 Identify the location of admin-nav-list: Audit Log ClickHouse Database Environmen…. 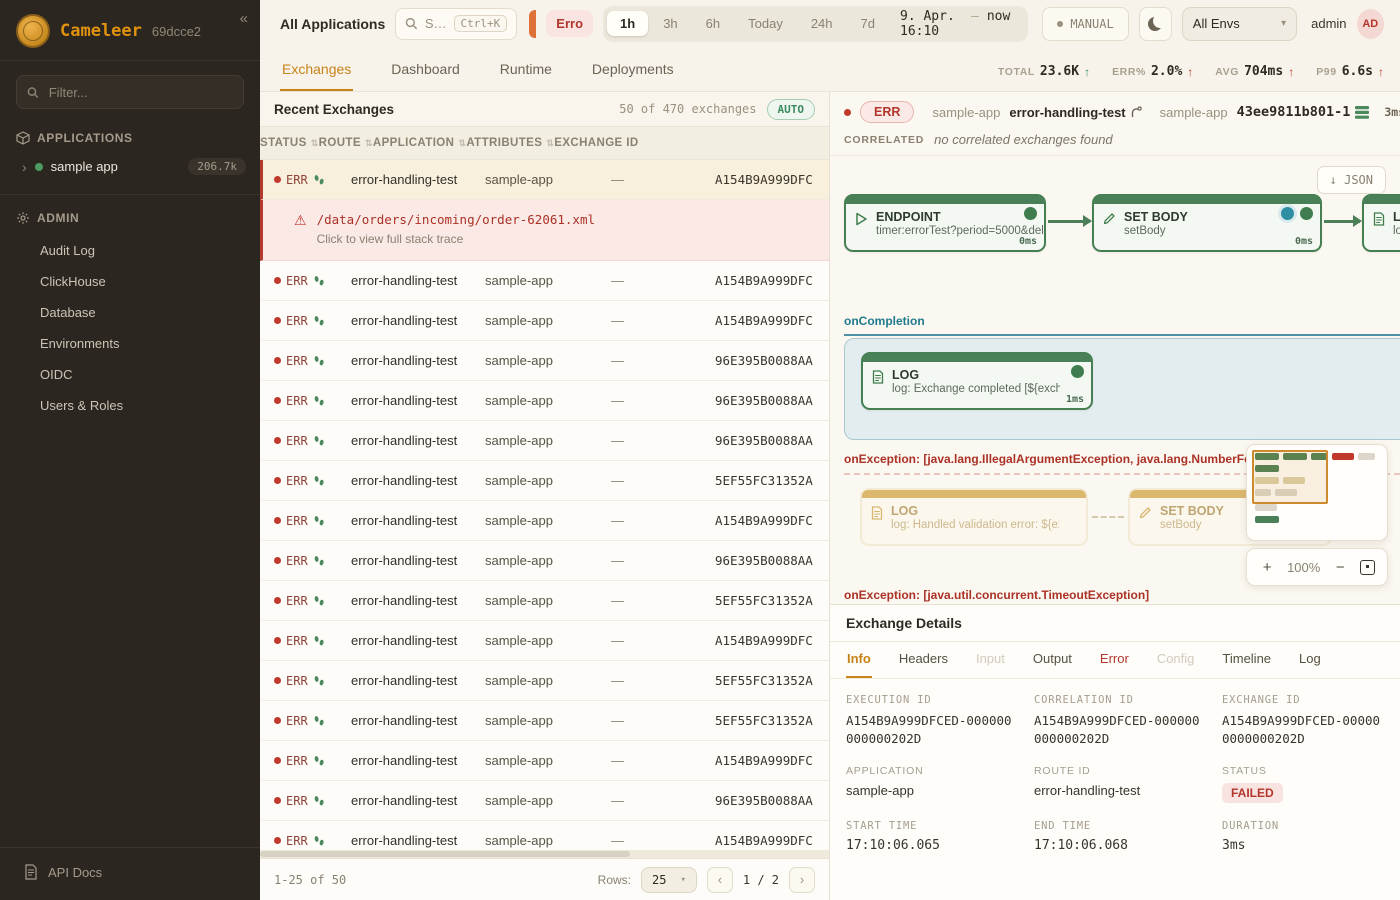
(130, 328).